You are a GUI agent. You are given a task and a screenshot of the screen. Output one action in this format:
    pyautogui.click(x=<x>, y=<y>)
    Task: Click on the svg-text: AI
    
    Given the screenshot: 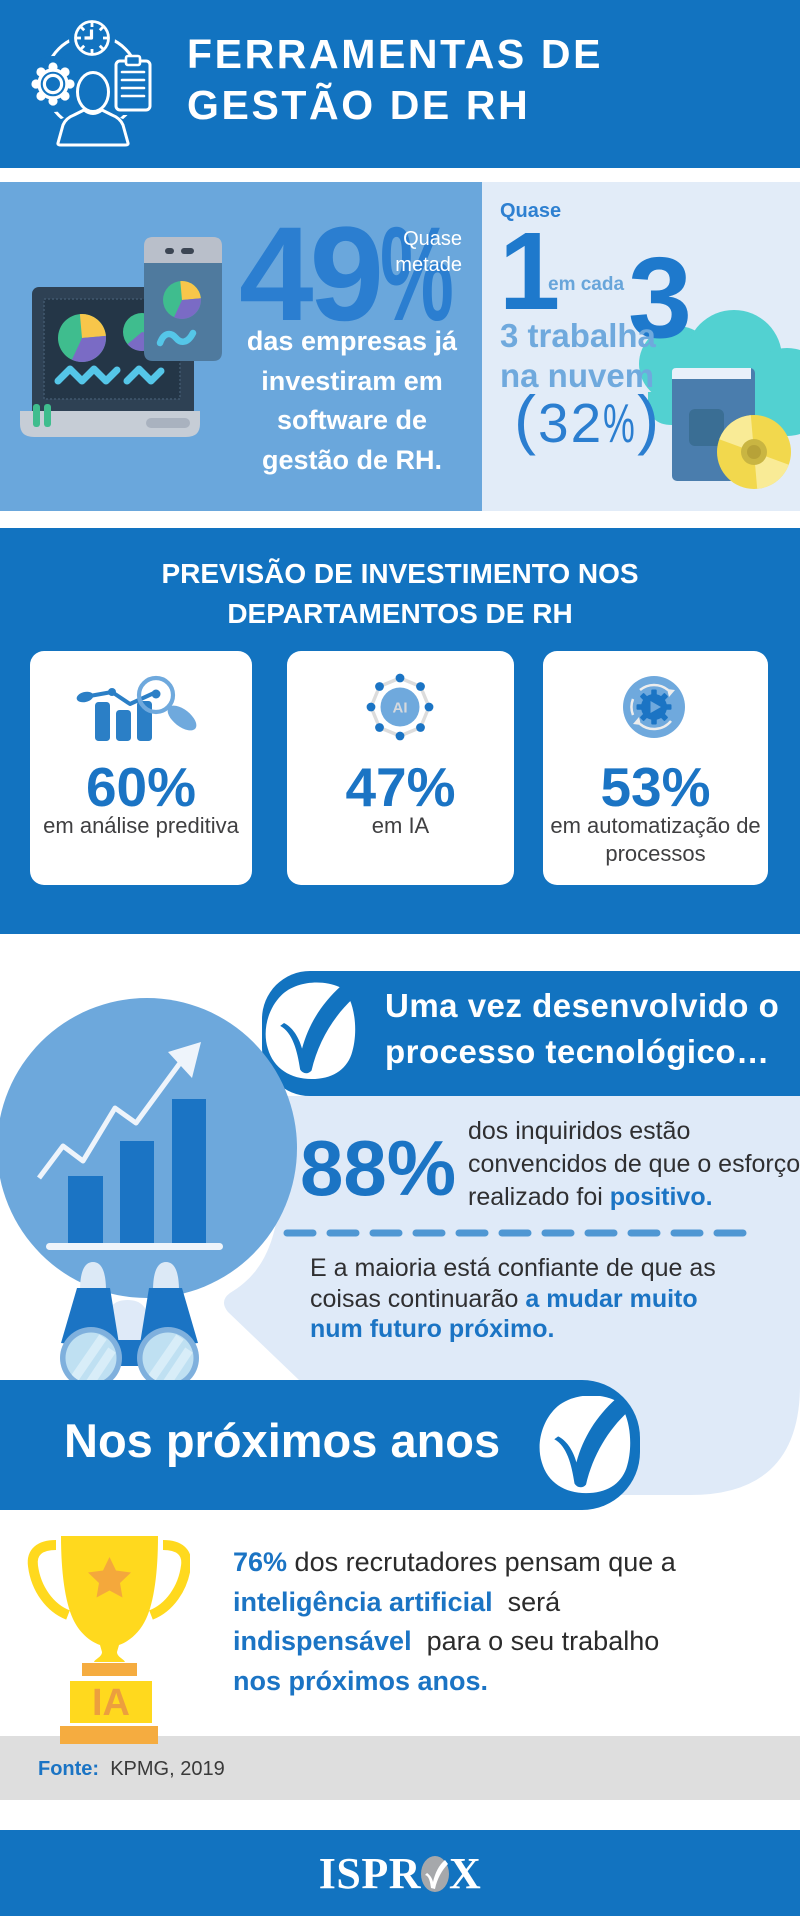 What is the action you would take?
    pyautogui.click(x=400, y=708)
    